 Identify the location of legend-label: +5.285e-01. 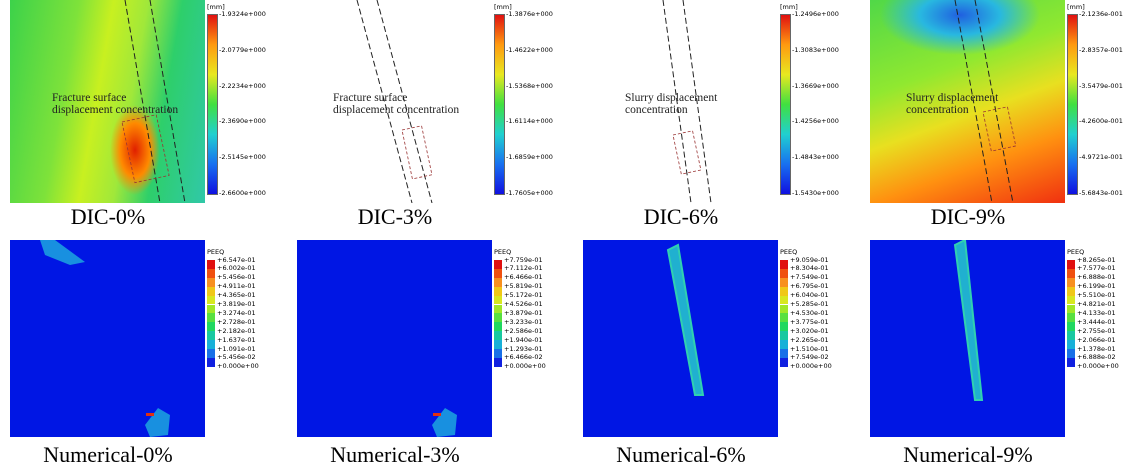
(809, 304).